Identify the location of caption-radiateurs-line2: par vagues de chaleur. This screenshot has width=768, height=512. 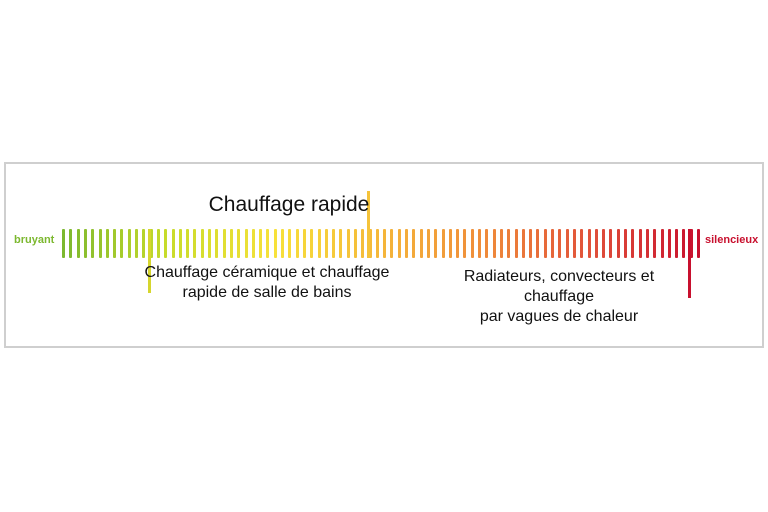
(559, 316).